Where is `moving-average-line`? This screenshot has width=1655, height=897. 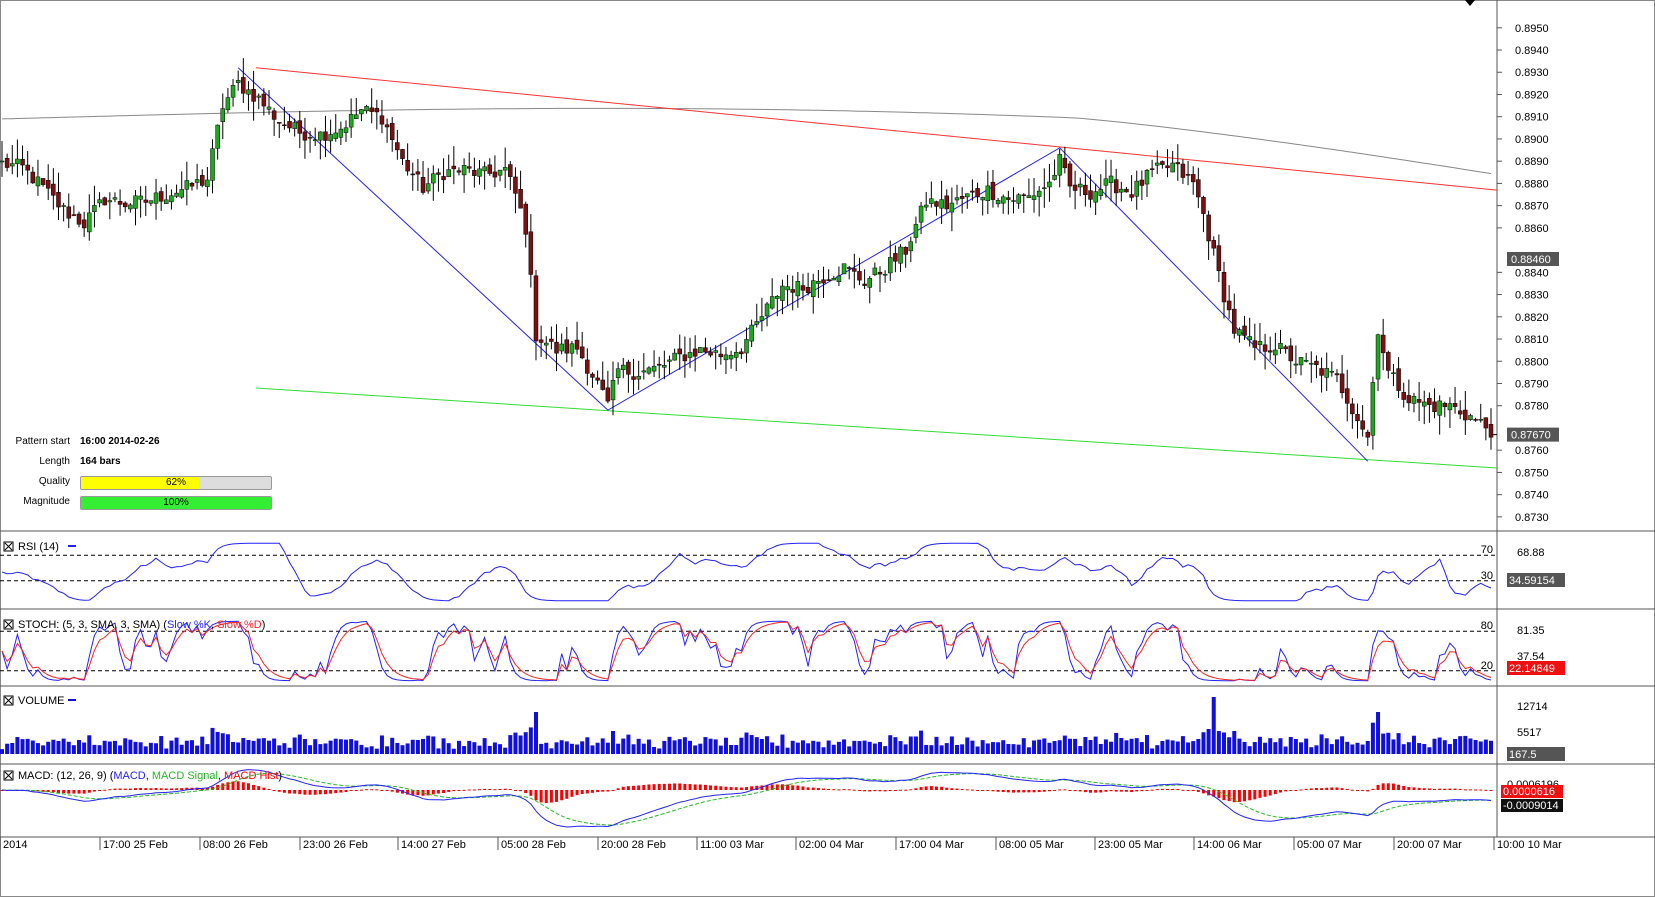 moving-average-line is located at coordinates (746, 141).